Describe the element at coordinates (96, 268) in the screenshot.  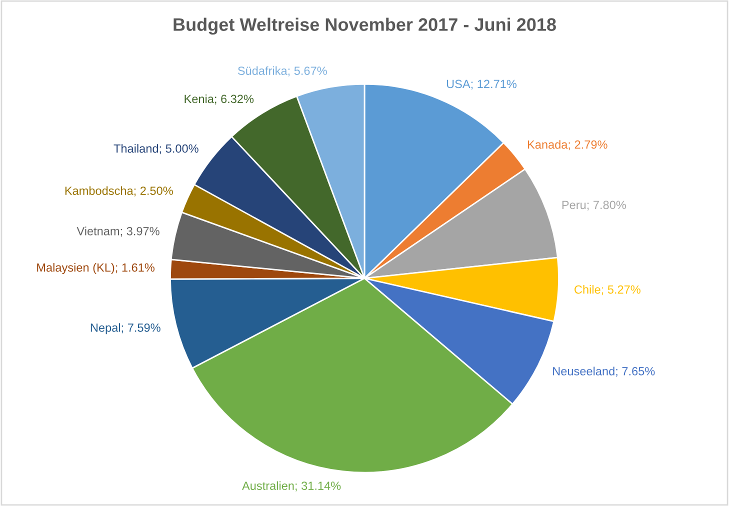
I see `slice-label: Malaysien (KL); 1.61%` at that location.